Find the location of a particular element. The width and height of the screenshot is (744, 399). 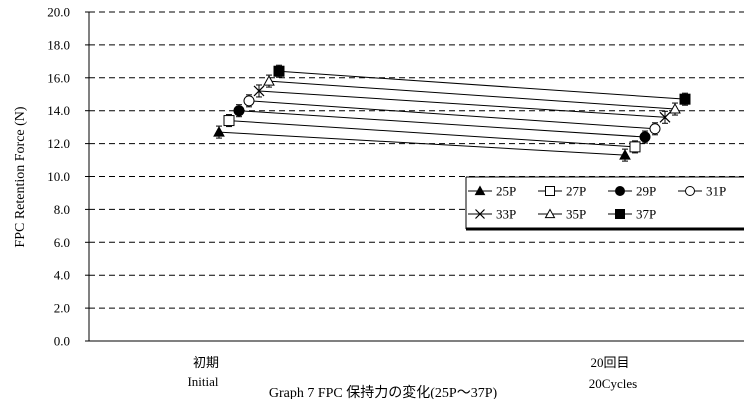

legend-background is located at coordinates (605, 203).